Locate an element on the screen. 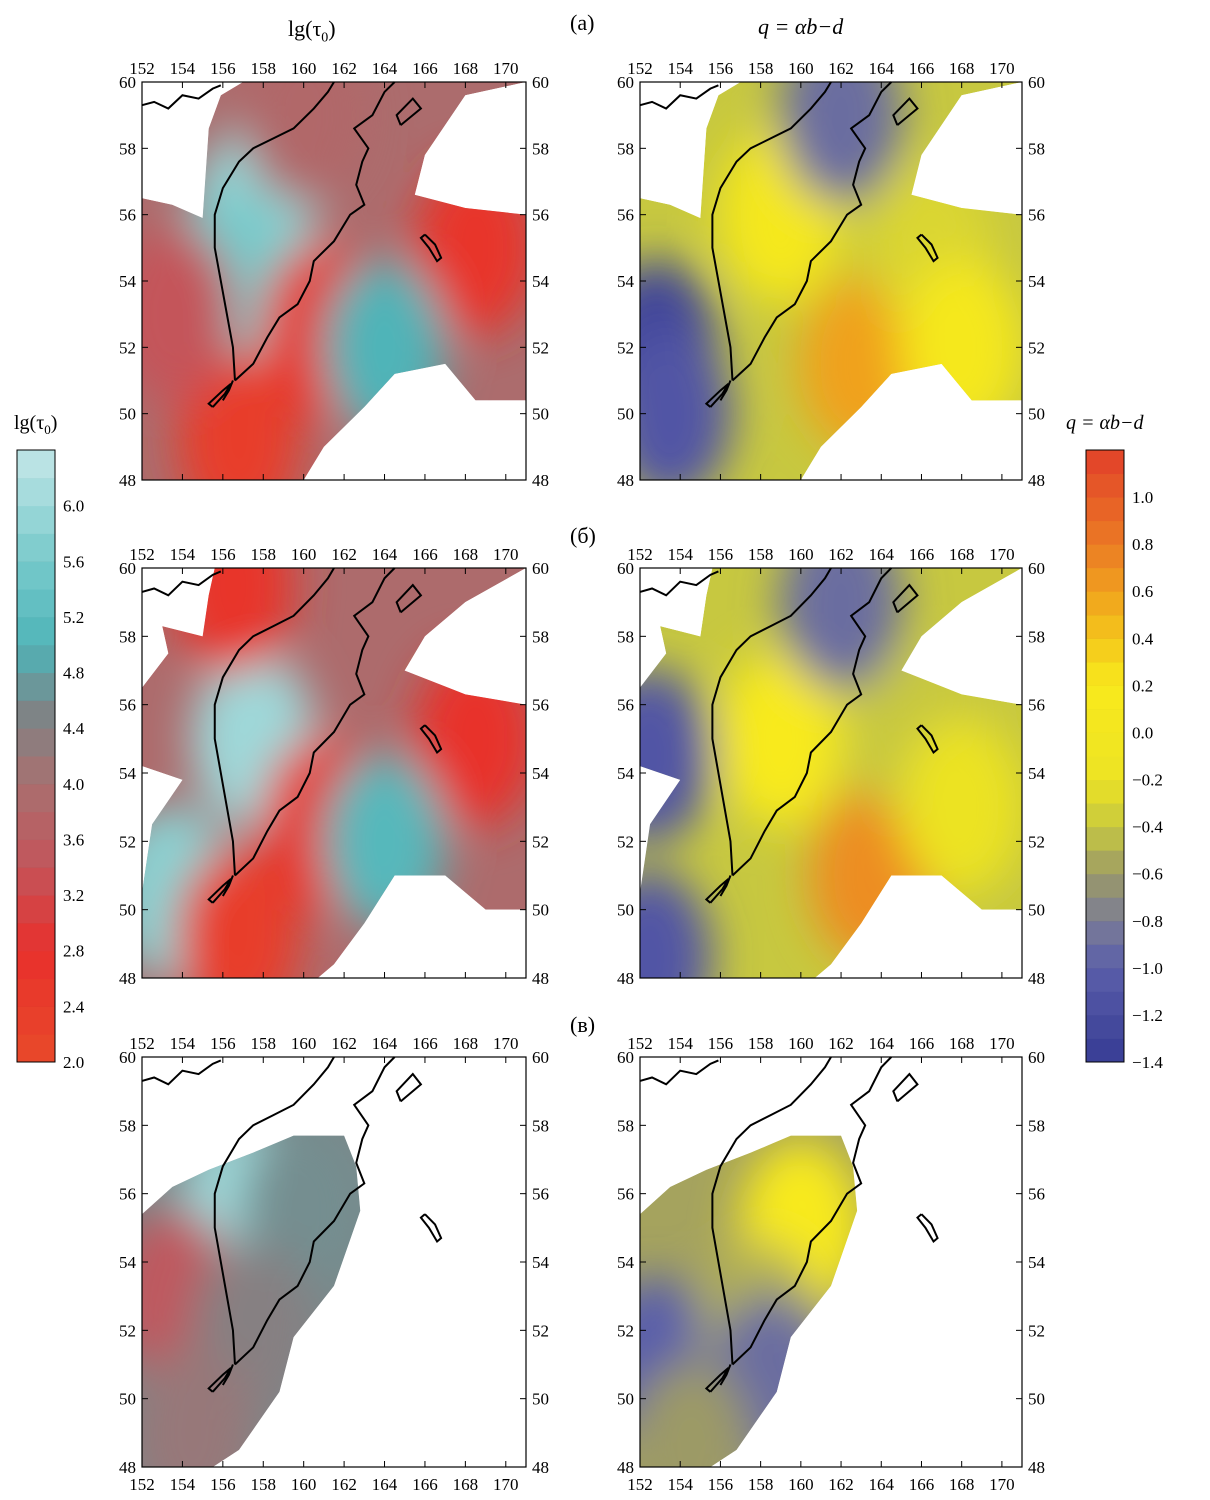  colorbar-tick-label: 4.8 is located at coordinates (73, 673).